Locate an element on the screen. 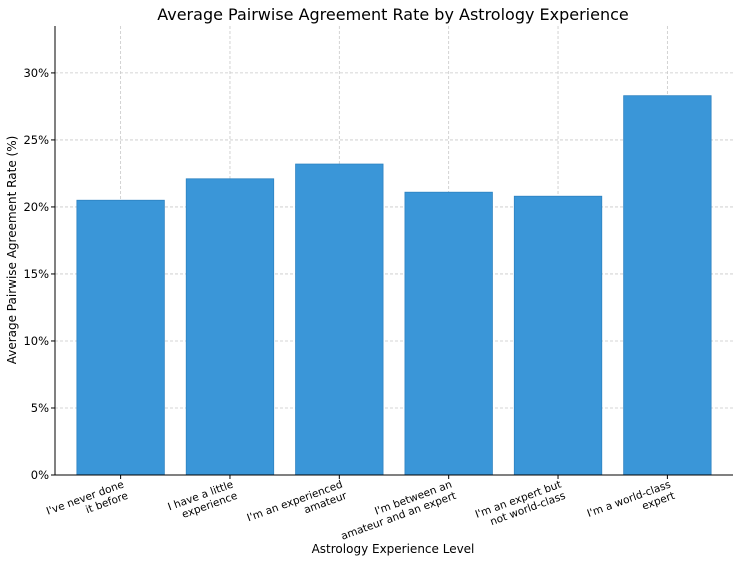 The width and height of the screenshot is (740, 563). x-tick-label: I'm a world-classexpert is located at coordinates (631, 505).